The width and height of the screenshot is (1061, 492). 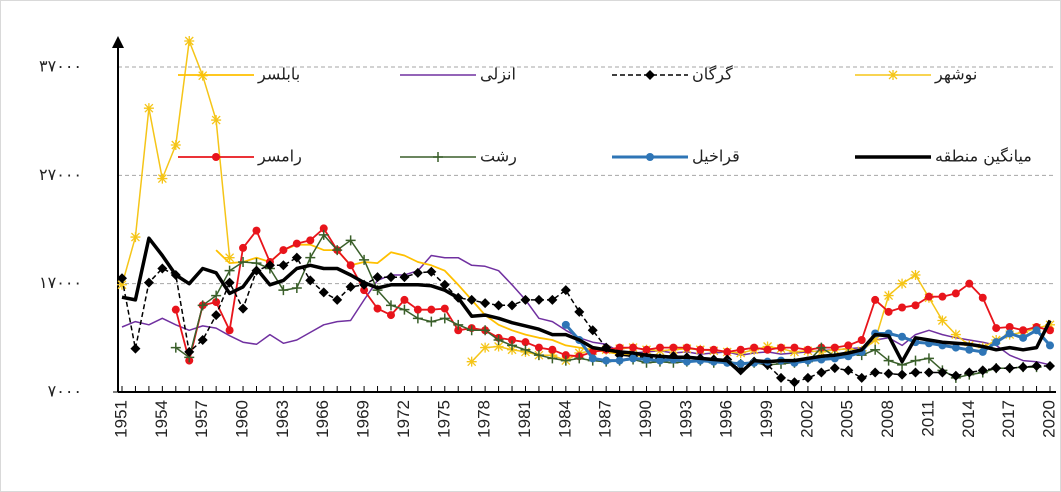 I want to click on legend-label: رامسر, so click(x=279, y=157).